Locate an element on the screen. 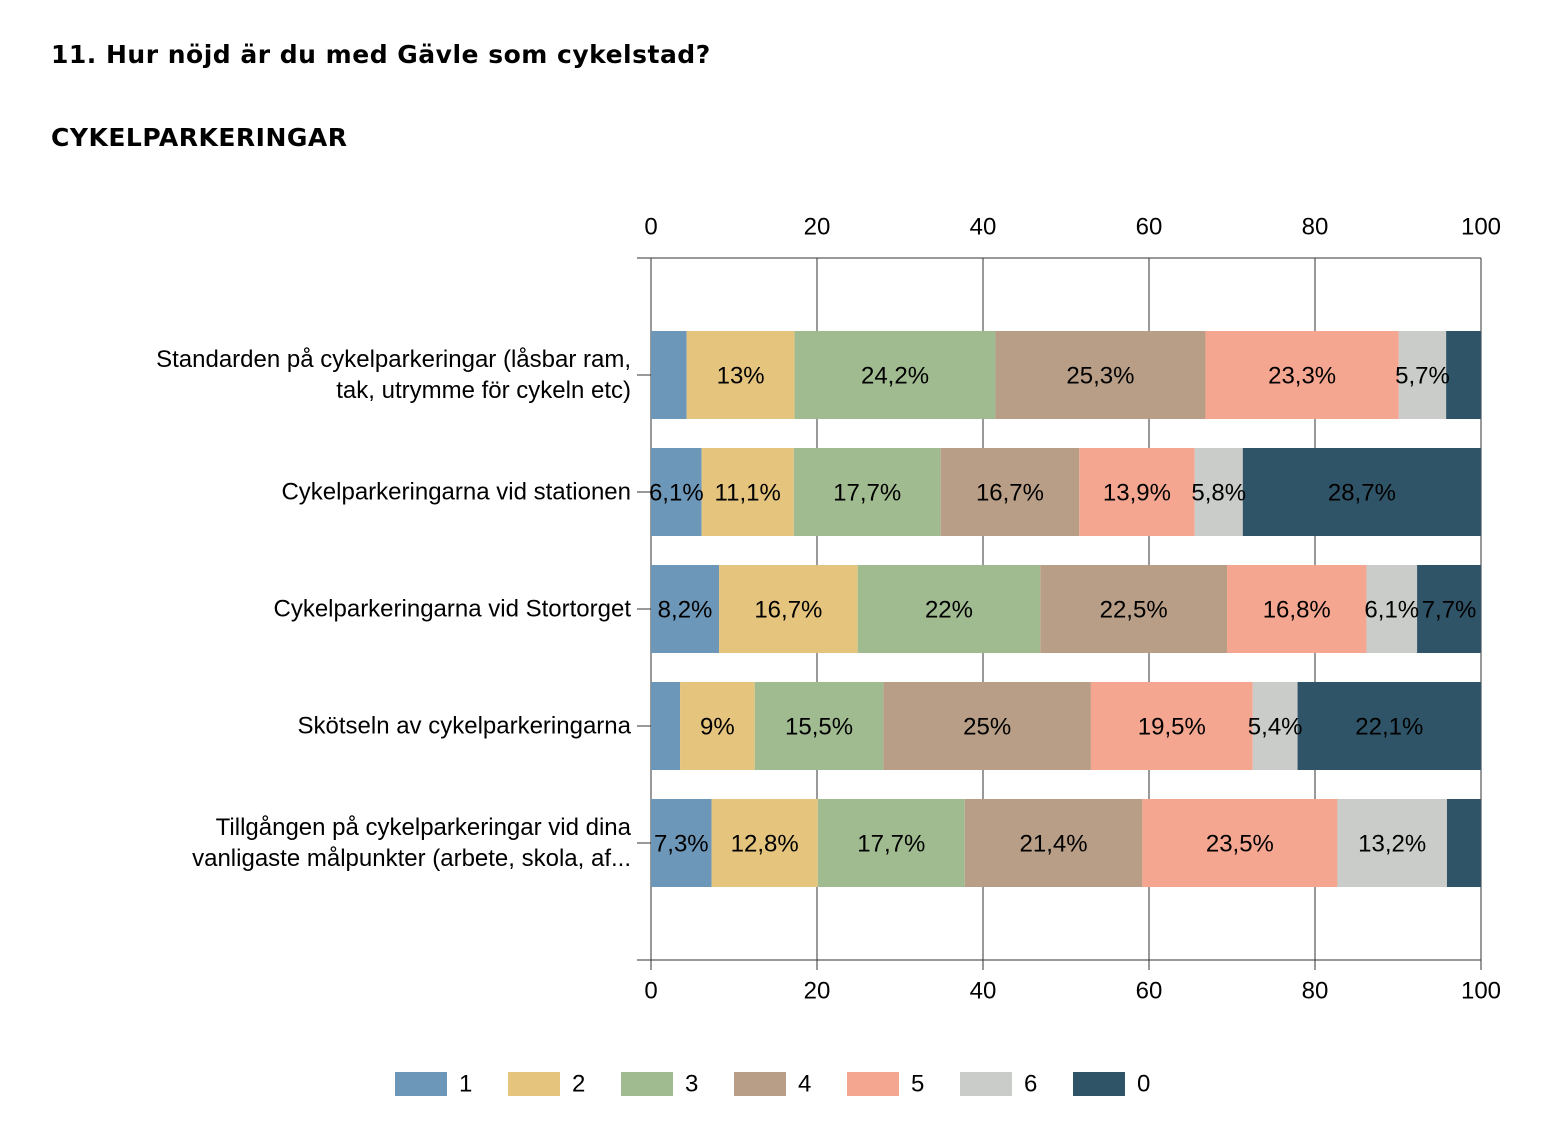  data-label: 5,7% is located at coordinates (1422, 375).